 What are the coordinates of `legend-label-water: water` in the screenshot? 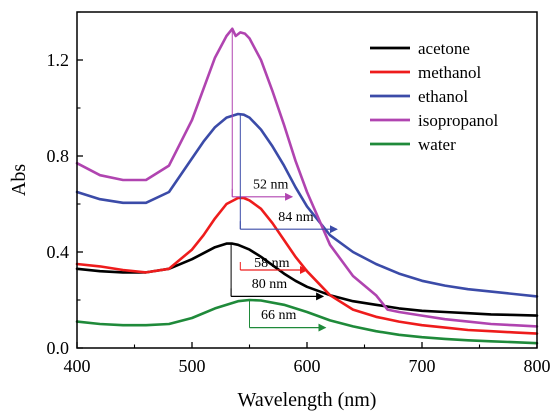 It's located at (437, 144).